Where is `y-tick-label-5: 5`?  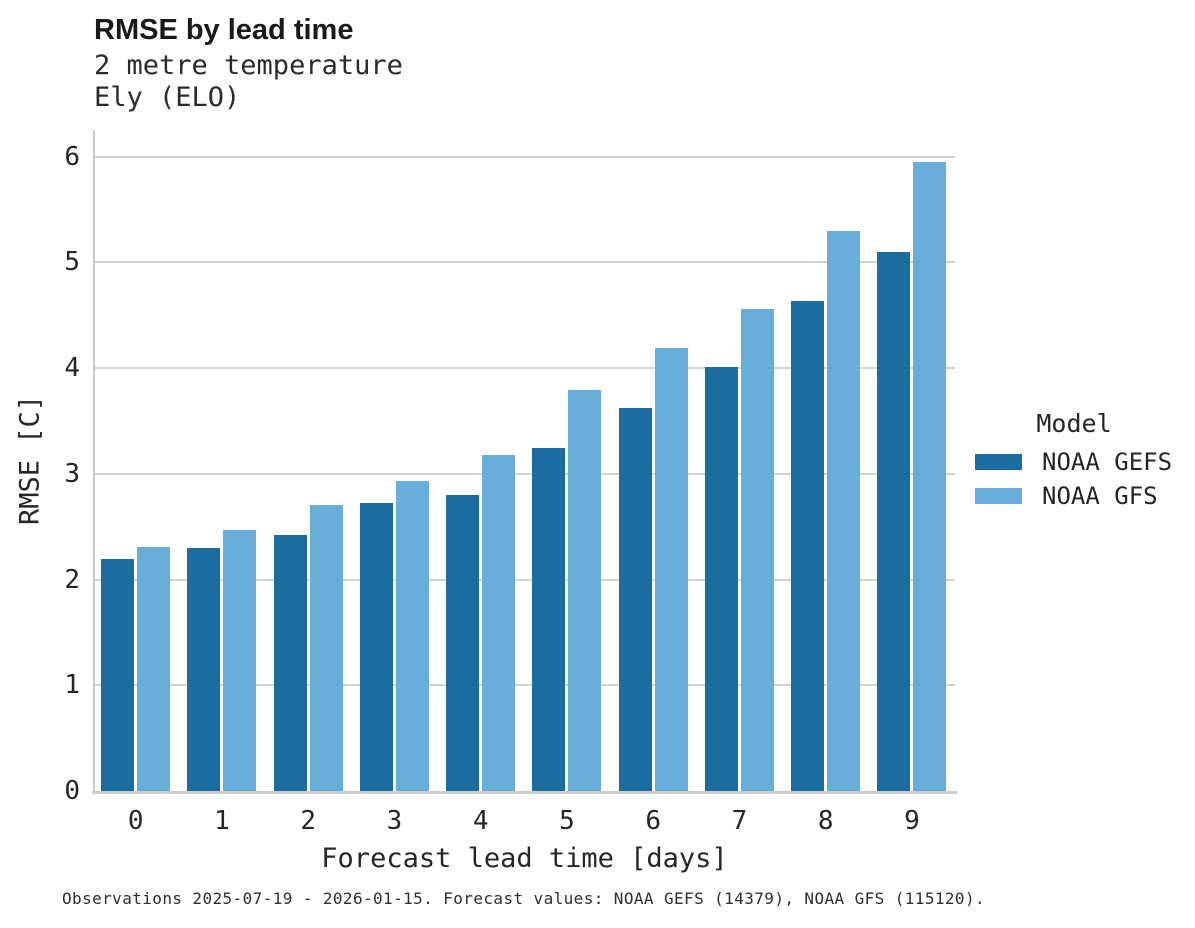 y-tick-label-5: 5 is located at coordinates (72, 262).